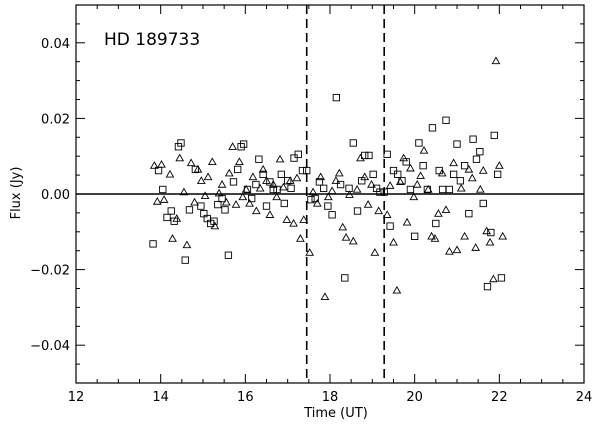  Describe the element at coordinates (160, 397) in the screenshot. I see `x-tick-label: 14` at that location.